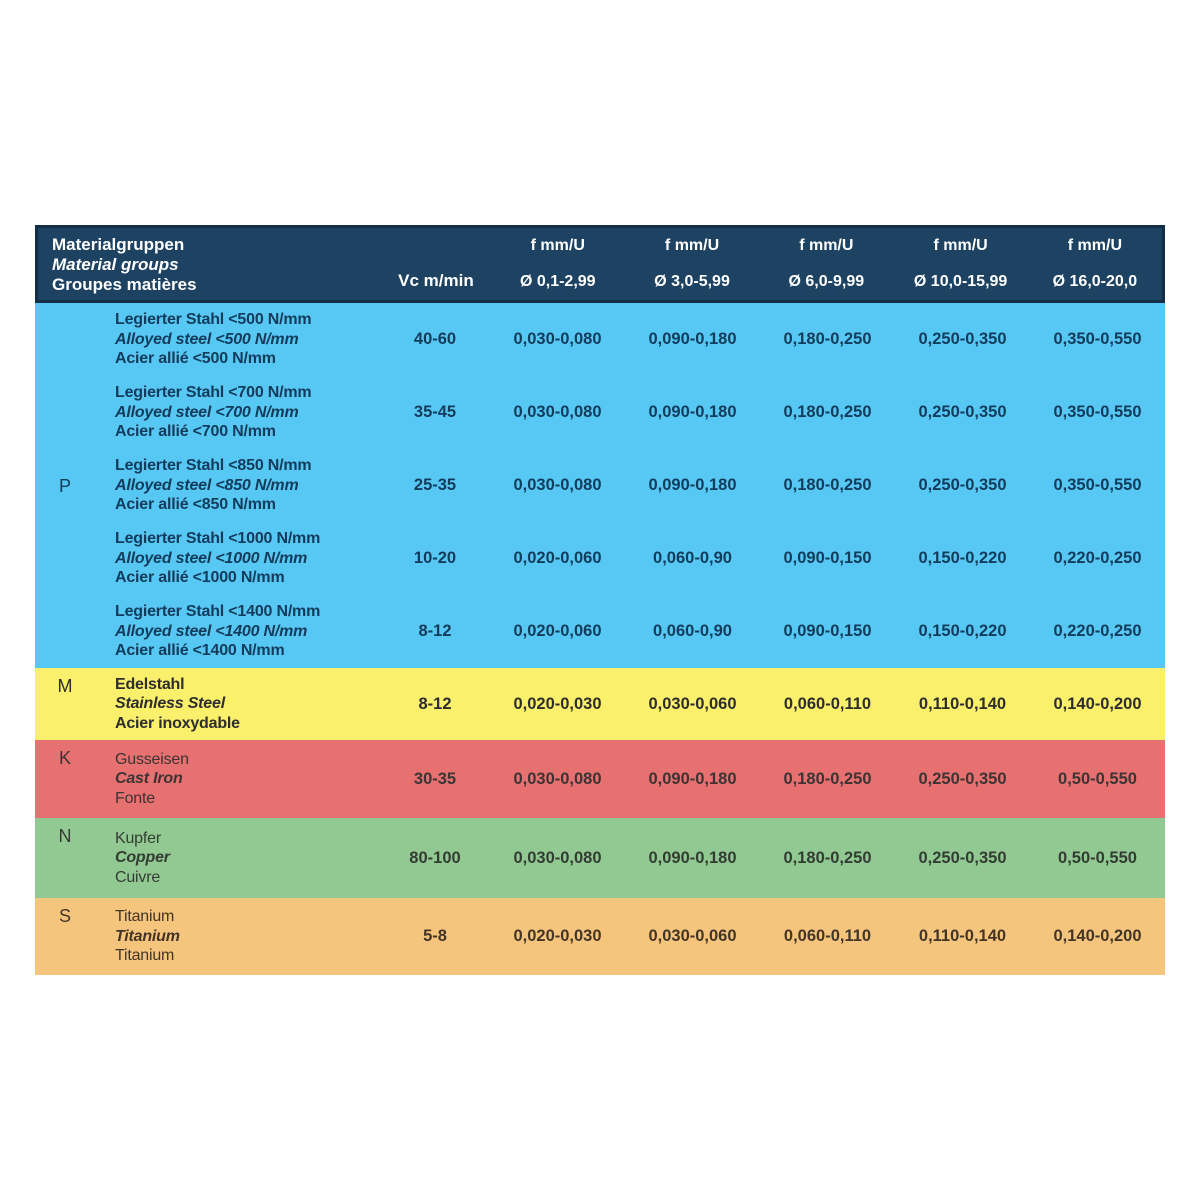 Image resolution: width=1200 pixels, height=1200 pixels. Describe the element at coordinates (436, 280) in the screenshot. I see `header-vc: Vc m/min` at that location.